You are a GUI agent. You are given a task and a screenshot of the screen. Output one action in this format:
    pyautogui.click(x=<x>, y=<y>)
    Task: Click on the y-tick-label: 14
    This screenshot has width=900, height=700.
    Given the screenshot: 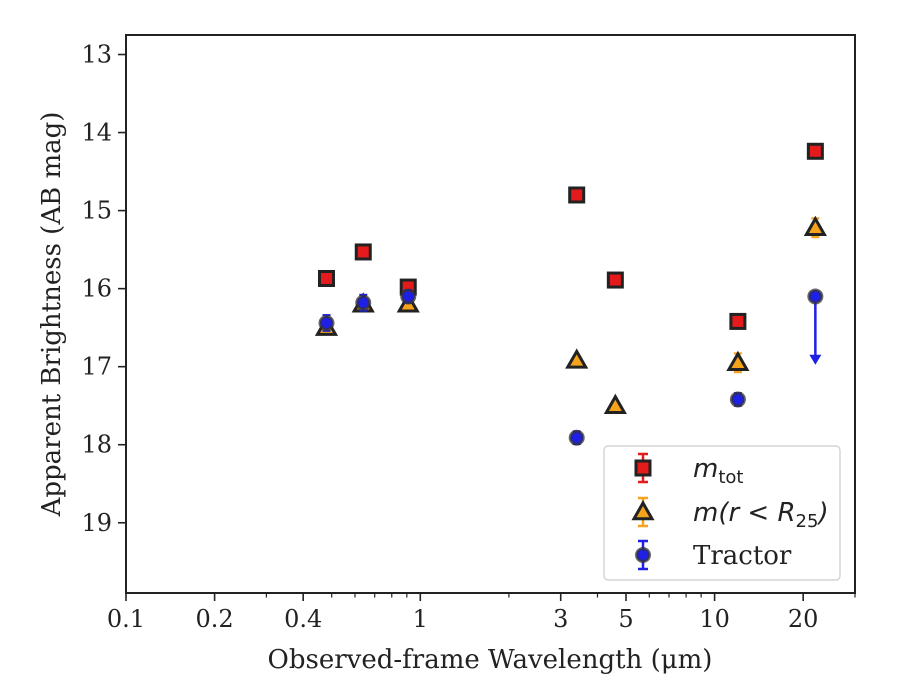 What is the action you would take?
    pyautogui.click(x=96, y=133)
    